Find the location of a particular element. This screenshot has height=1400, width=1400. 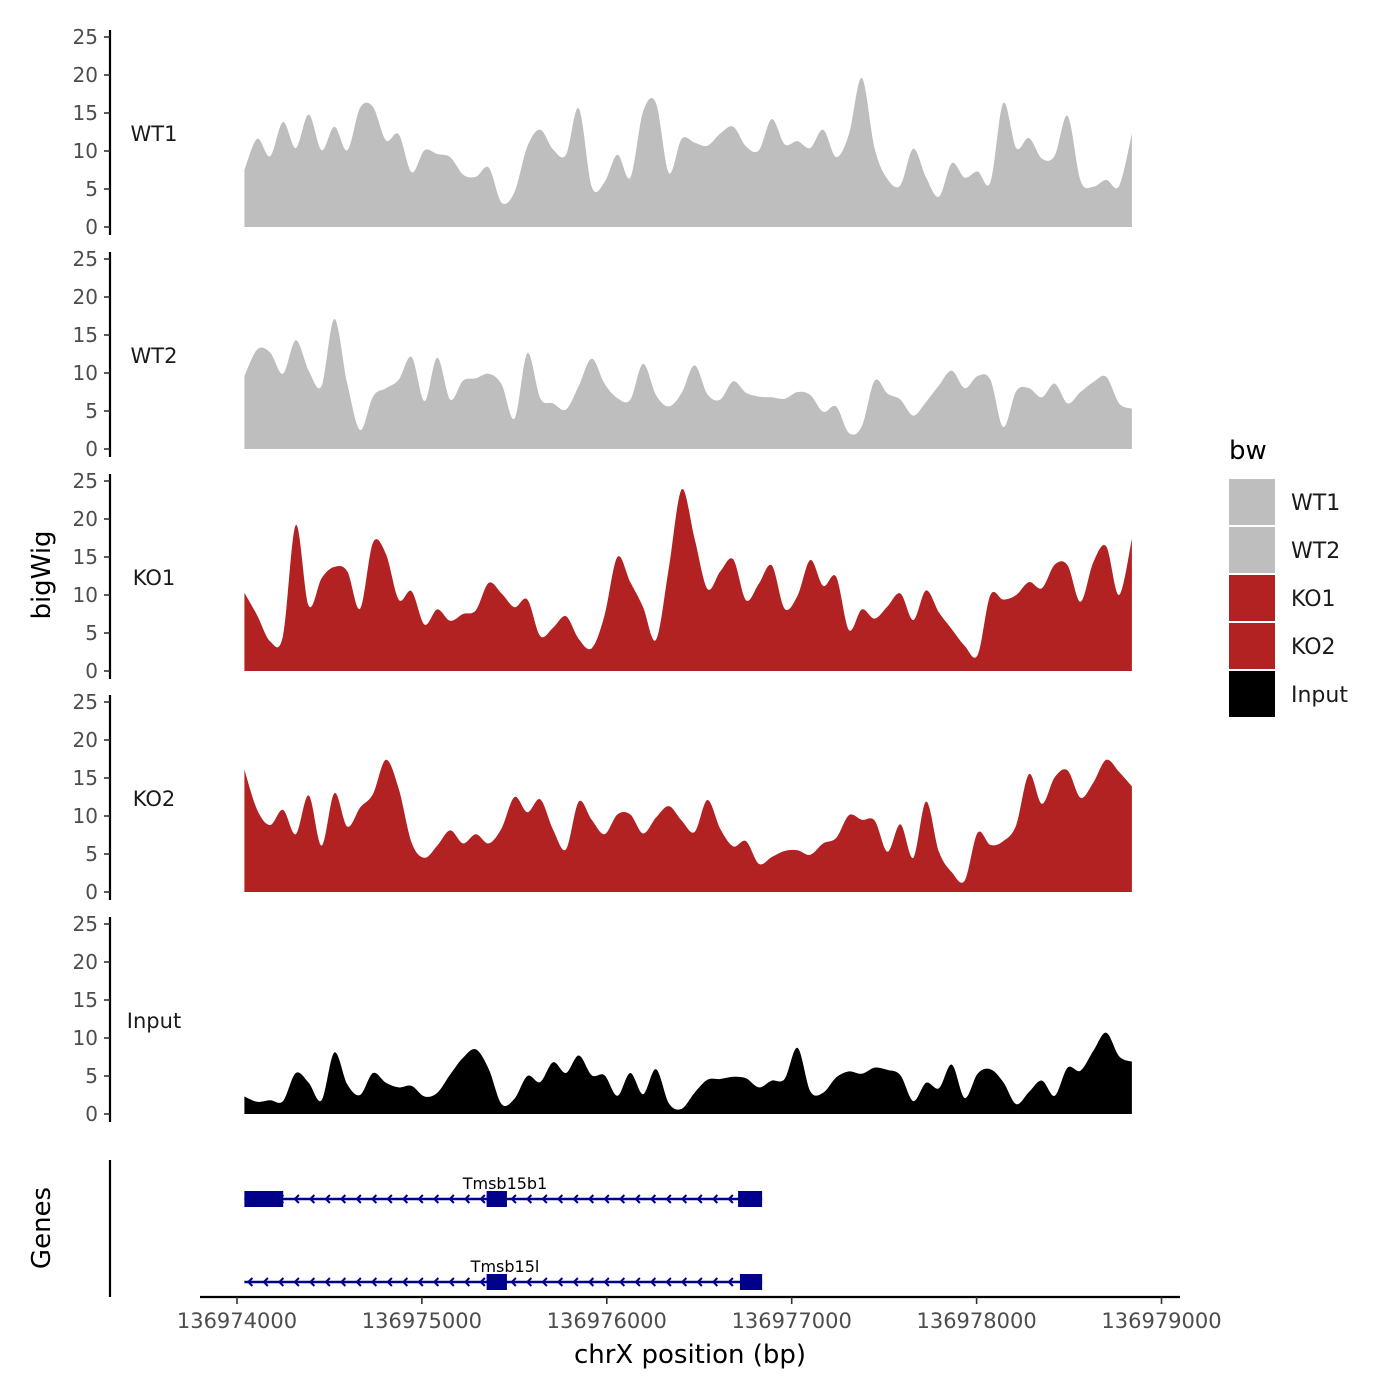

genes-axis-title: Genes is located at coordinates (42, 1228).